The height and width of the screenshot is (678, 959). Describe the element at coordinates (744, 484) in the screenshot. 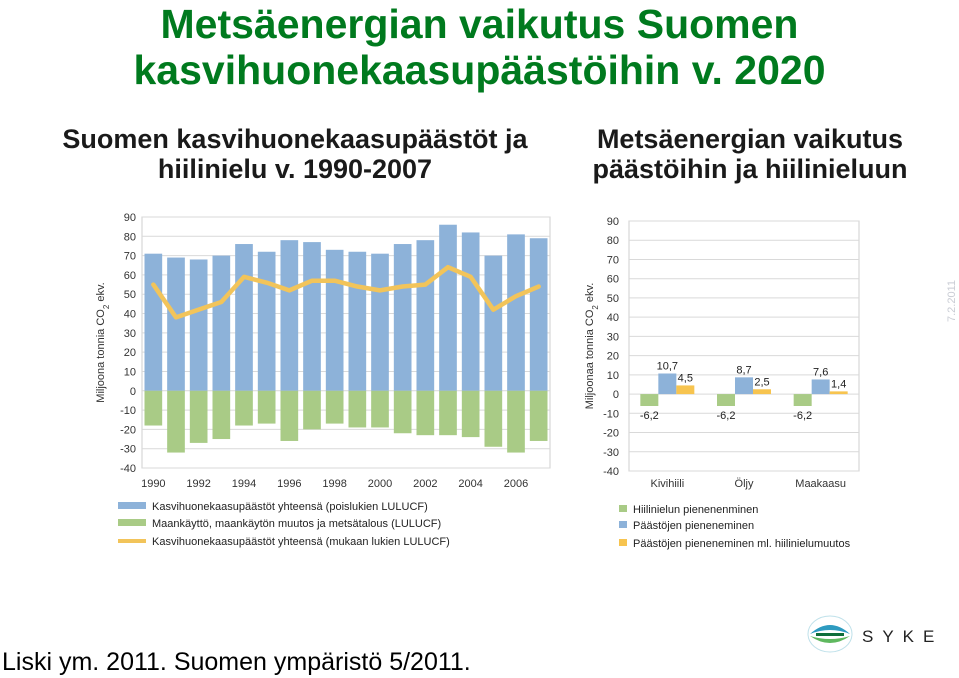

I see `x-category-label: Öljy` at that location.